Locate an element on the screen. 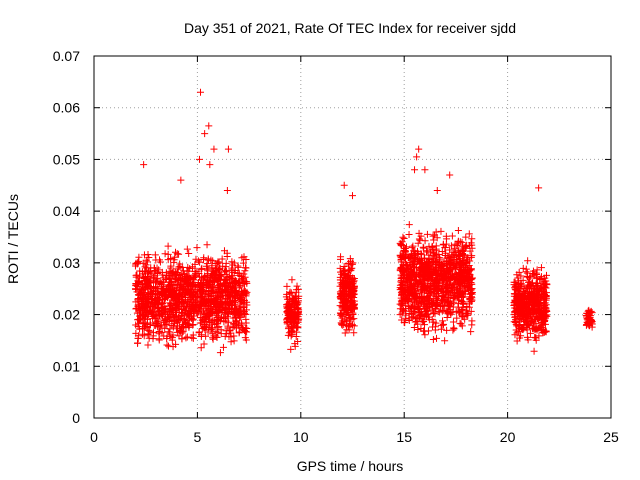  y-tick-label: 0.06 is located at coordinates (66, 108).